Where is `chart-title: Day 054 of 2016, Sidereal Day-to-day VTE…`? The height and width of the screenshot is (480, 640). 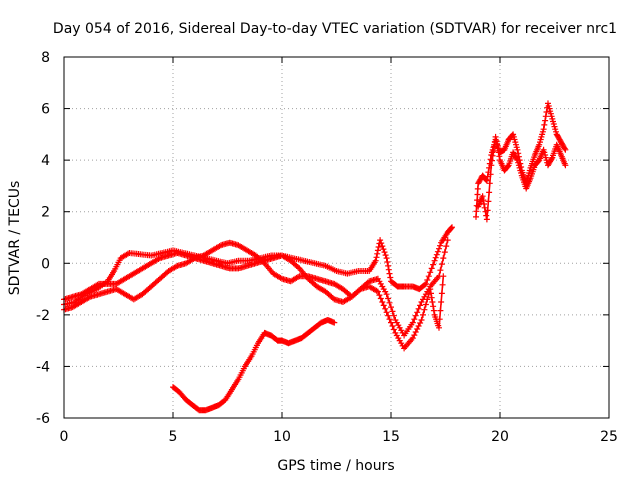 chart-title: Day 054 of 2016, Sidereal Day-to-day VTE… is located at coordinates (335, 29).